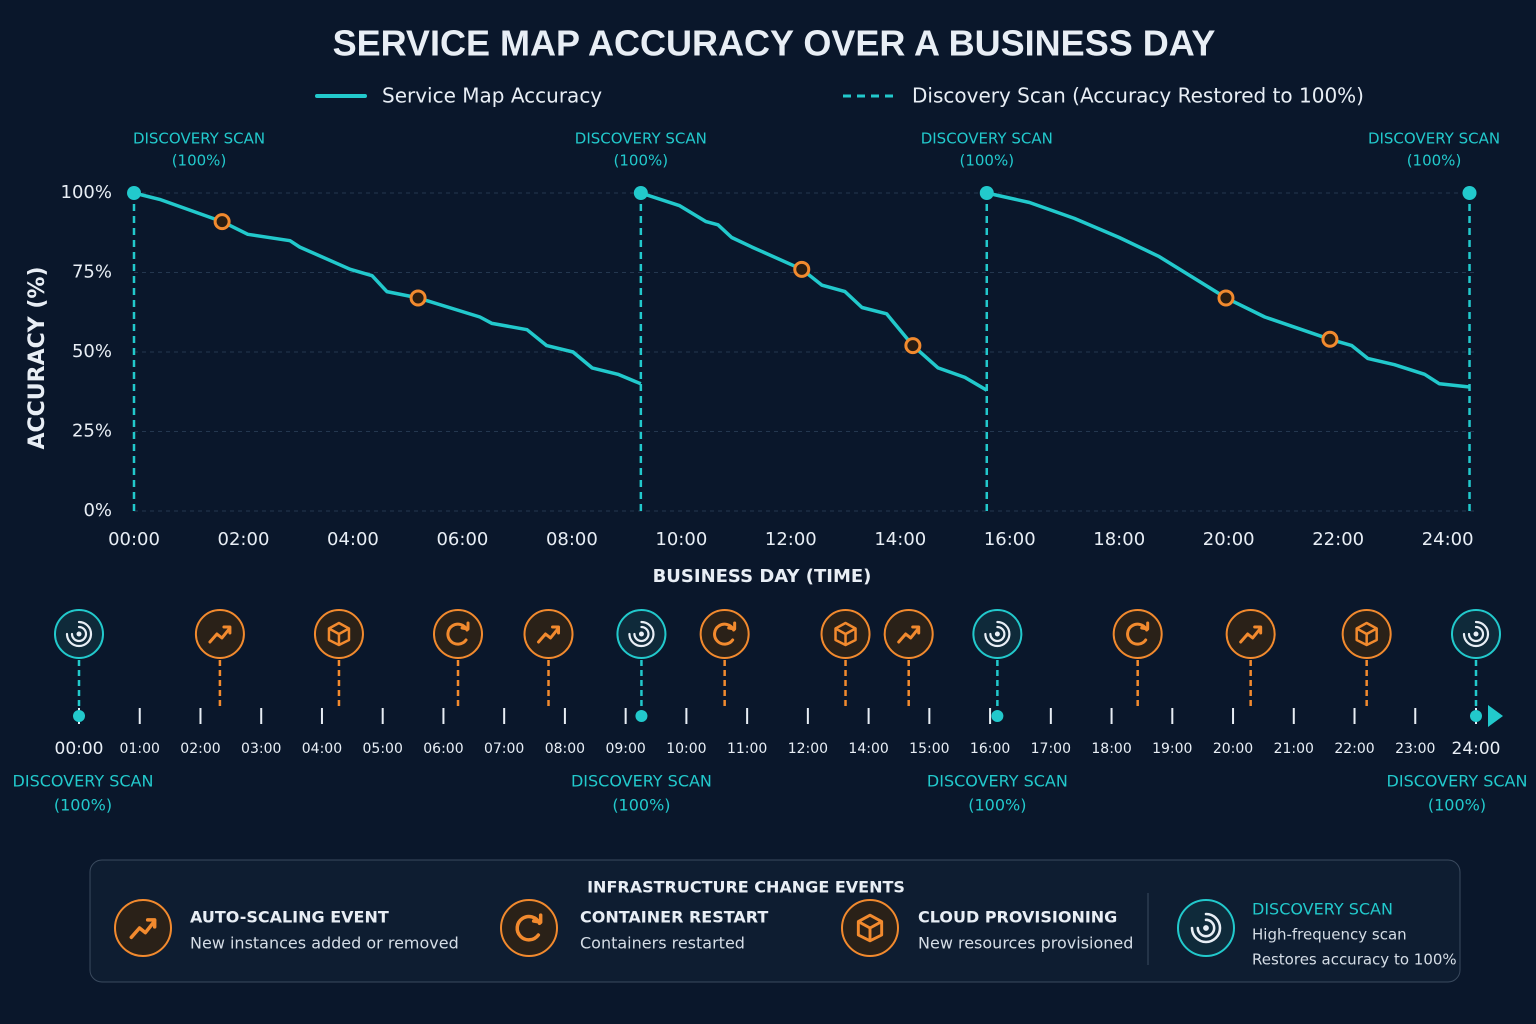 This screenshot has width=1536, height=1024. Describe the element at coordinates (353, 539) in the screenshot. I see `x-tick-label: 04:00` at that location.